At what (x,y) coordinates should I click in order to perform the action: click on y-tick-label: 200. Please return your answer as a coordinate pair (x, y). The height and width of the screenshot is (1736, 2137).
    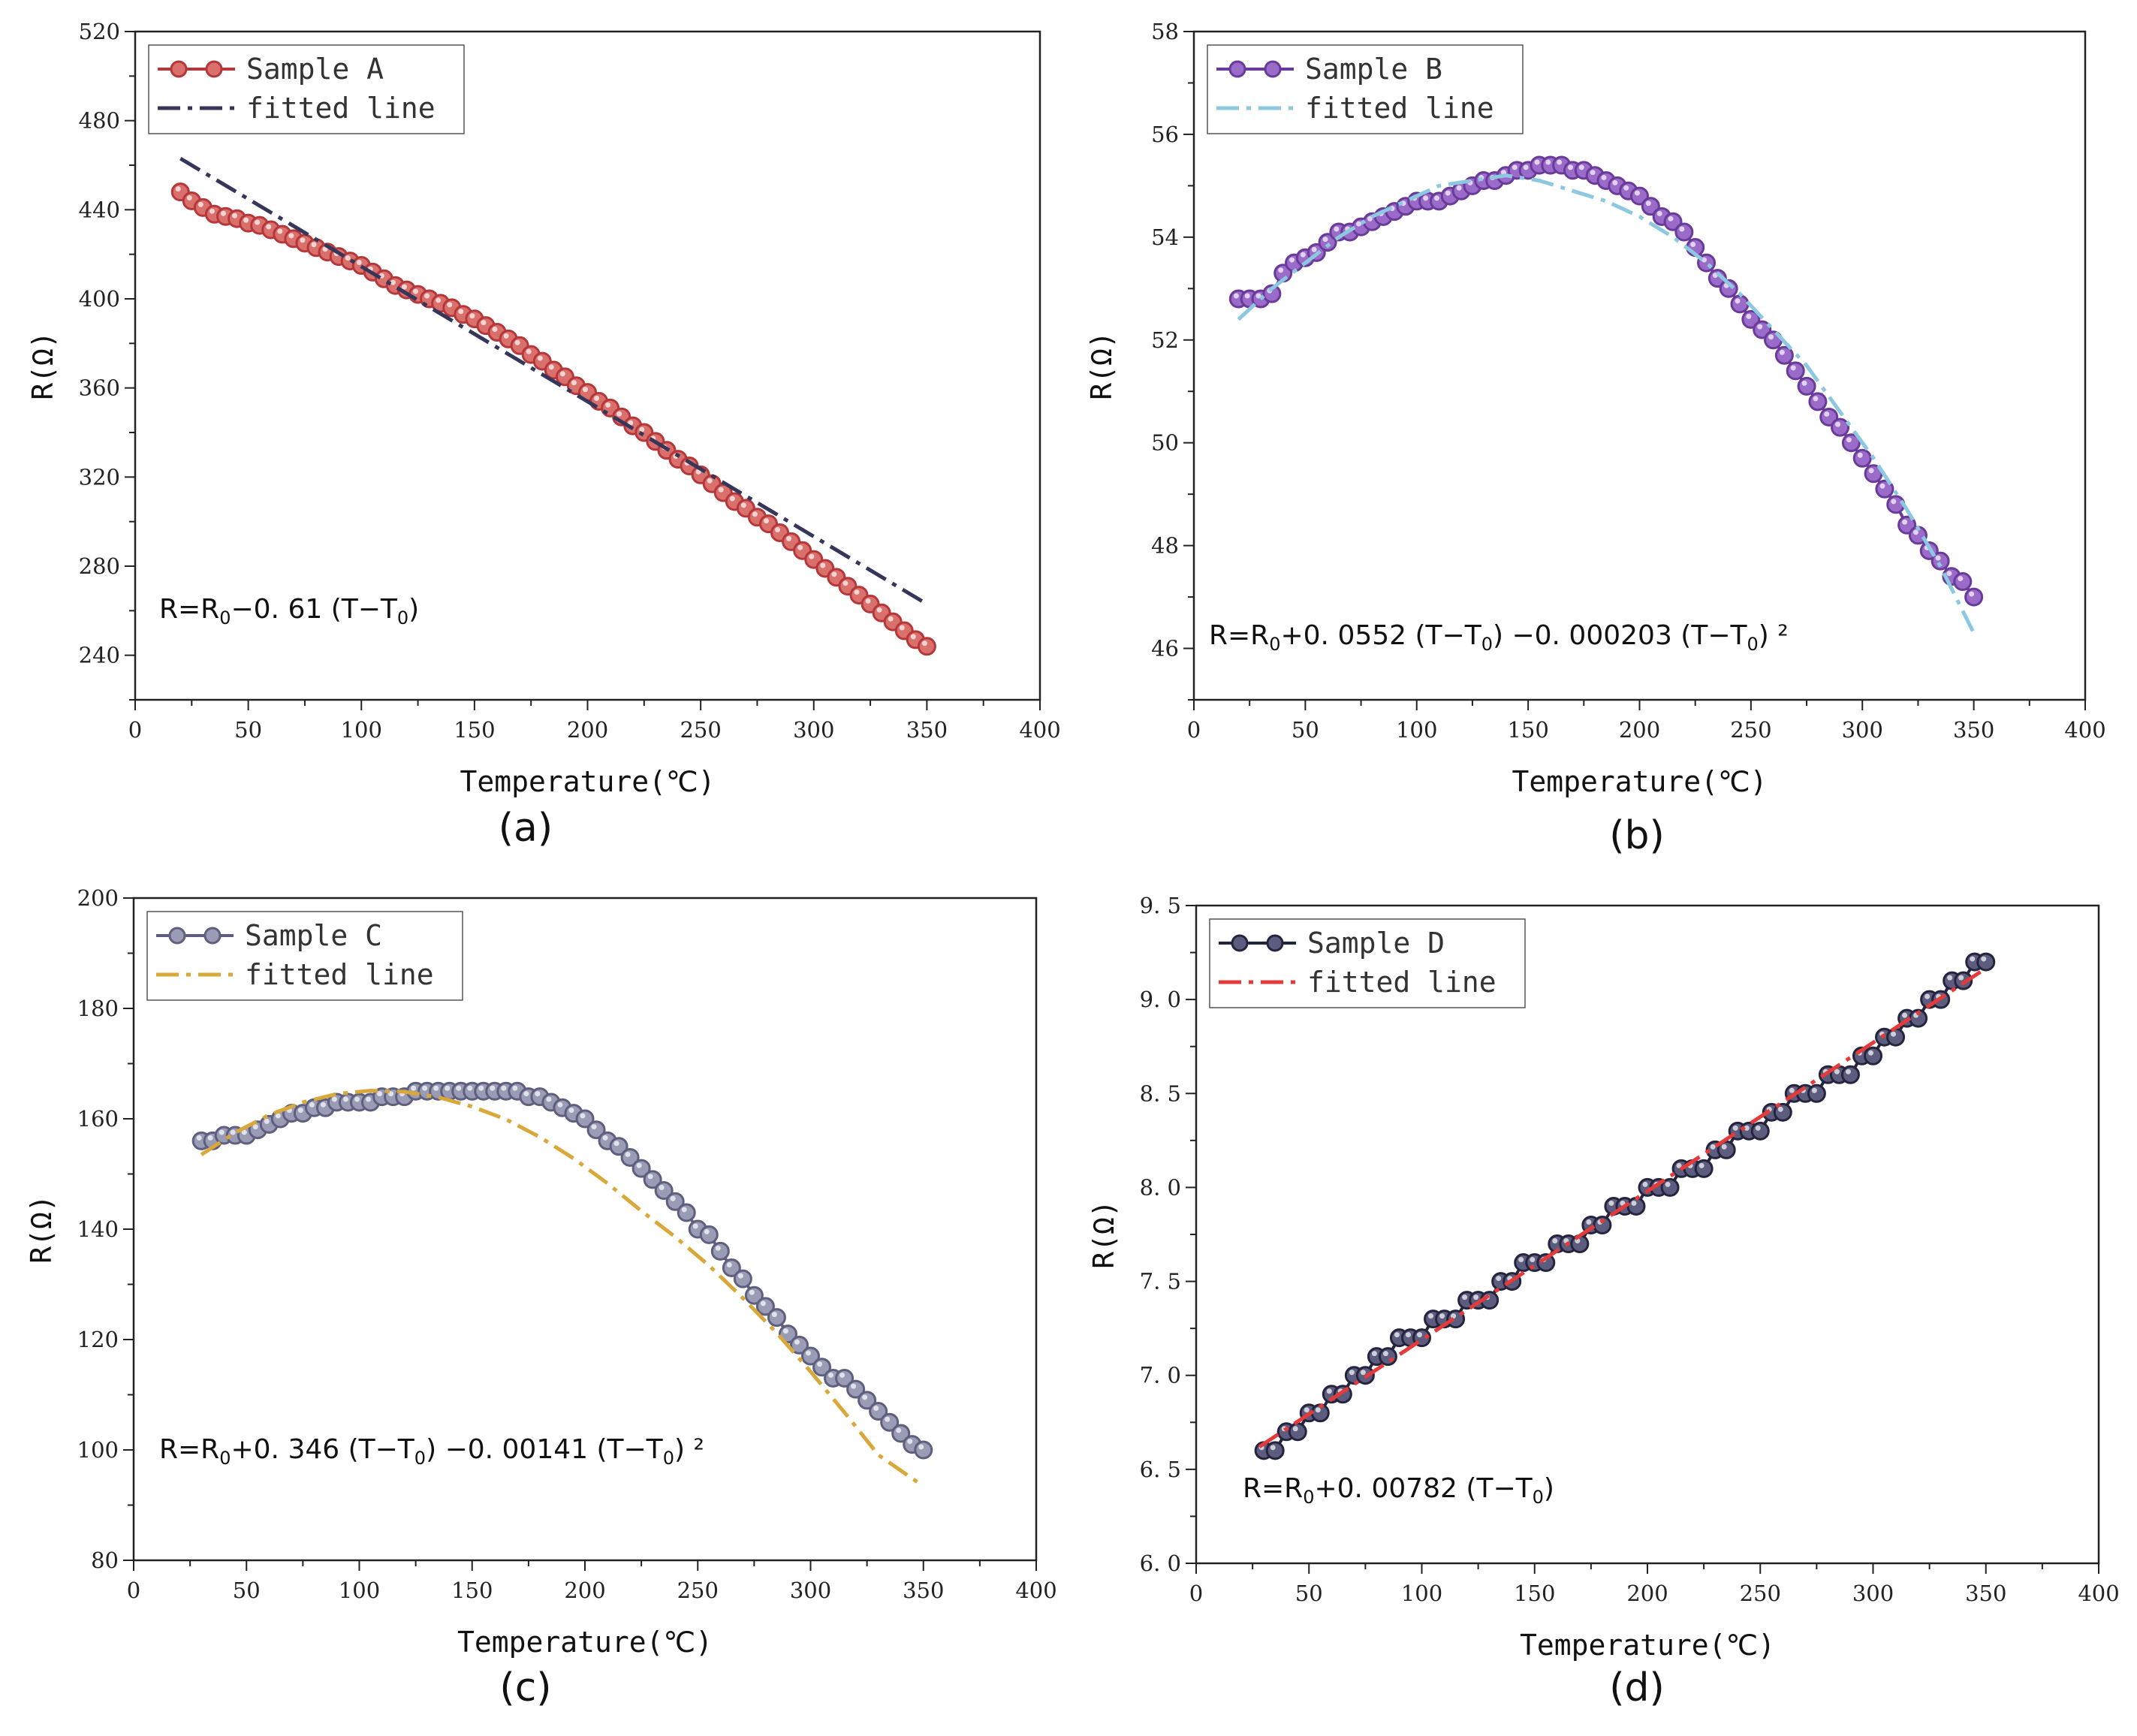
    Looking at the image, I should click on (98, 898).